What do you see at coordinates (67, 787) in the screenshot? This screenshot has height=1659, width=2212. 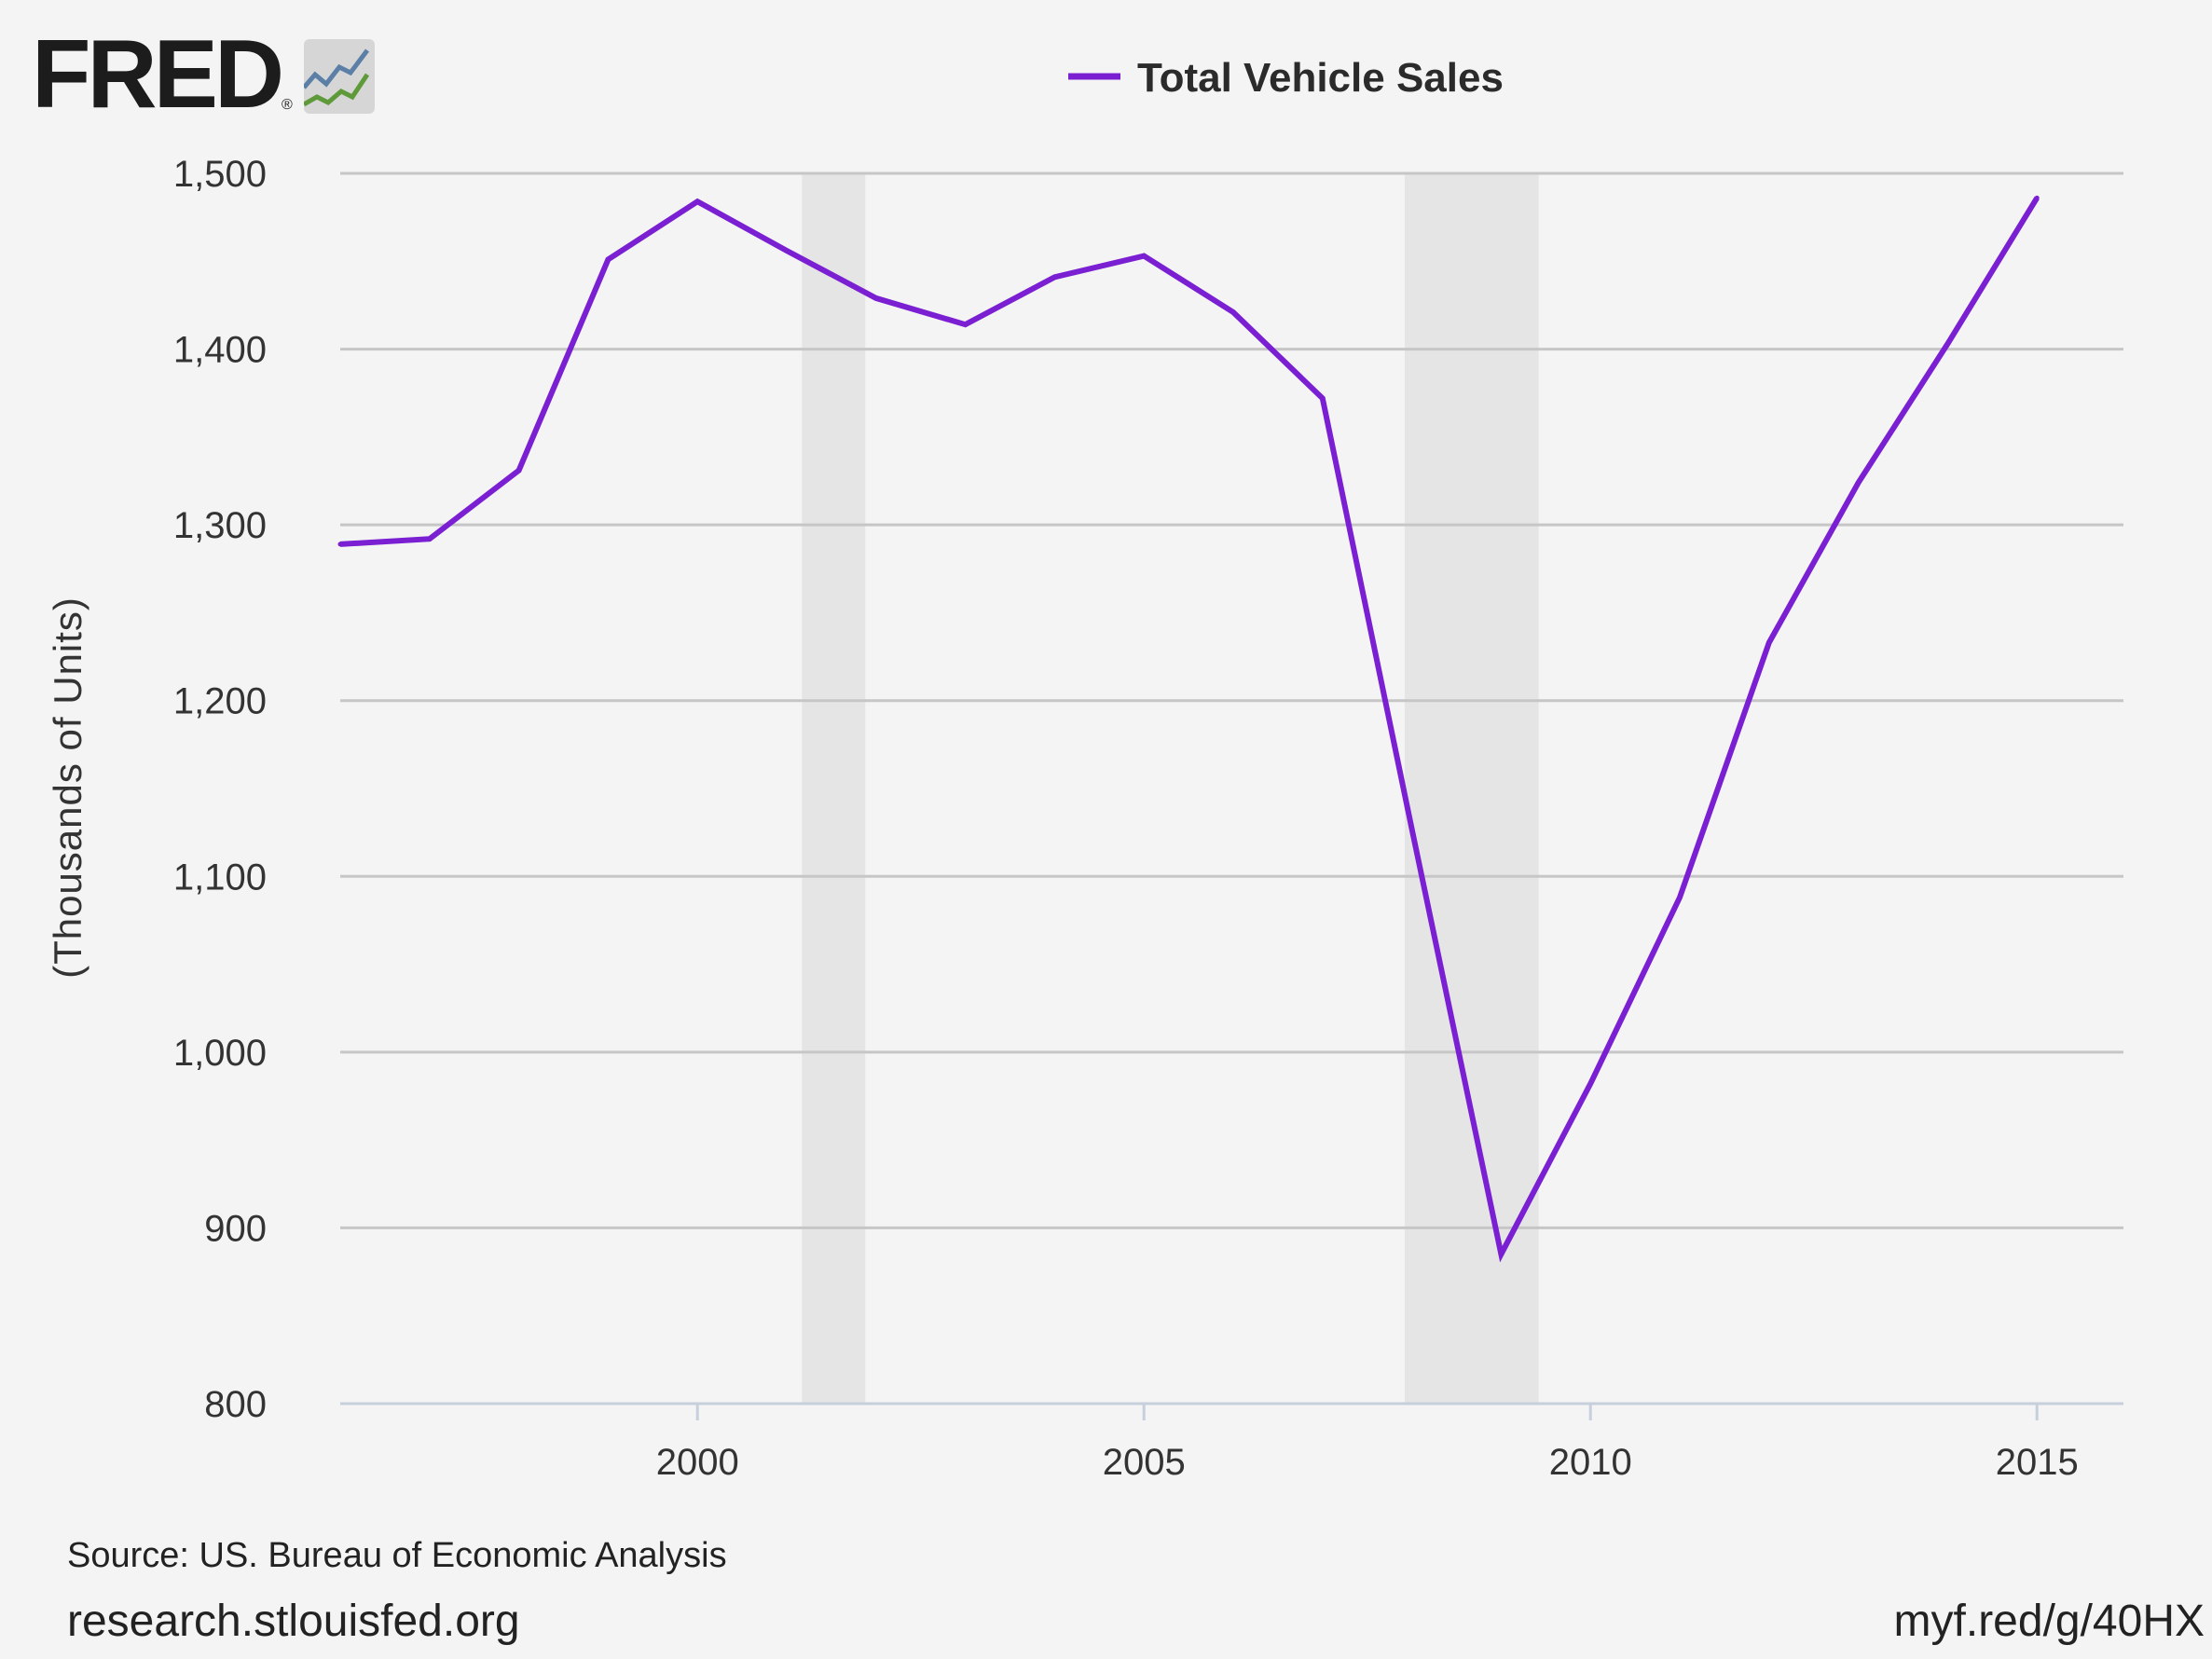 I see `y-axis-label: (Thousands of Units)` at bounding box center [67, 787].